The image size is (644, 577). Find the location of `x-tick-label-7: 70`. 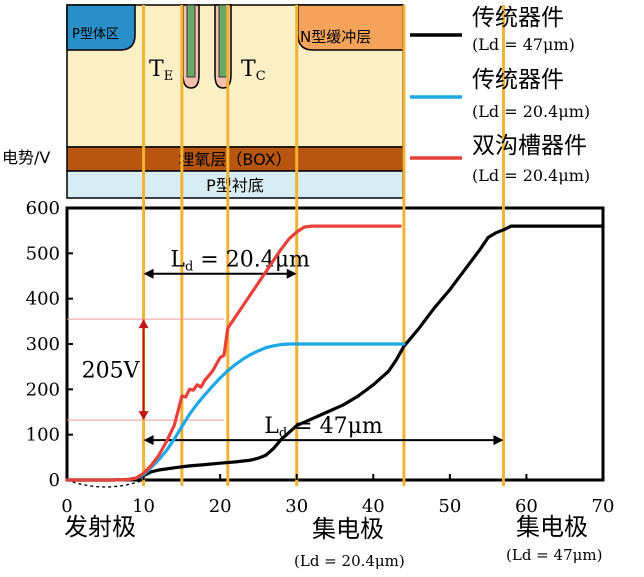

x-tick-label-7: 70 is located at coordinates (603, 506).